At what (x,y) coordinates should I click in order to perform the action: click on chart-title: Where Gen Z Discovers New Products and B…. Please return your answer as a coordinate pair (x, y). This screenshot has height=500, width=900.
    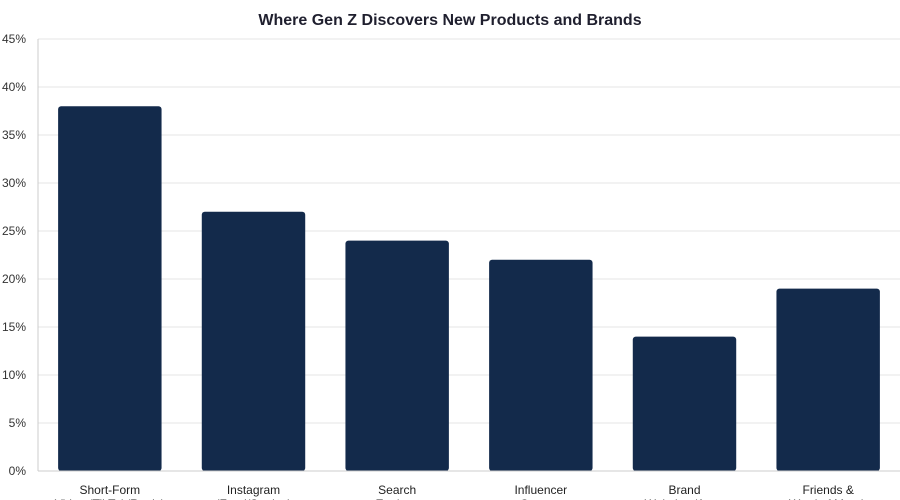
    Looking at the image, I should click on (449, 20).